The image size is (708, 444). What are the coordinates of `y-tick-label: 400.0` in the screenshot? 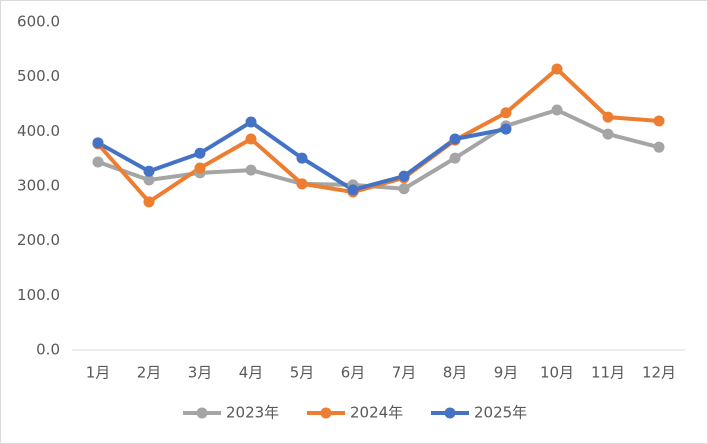 It's located at (38, 131).